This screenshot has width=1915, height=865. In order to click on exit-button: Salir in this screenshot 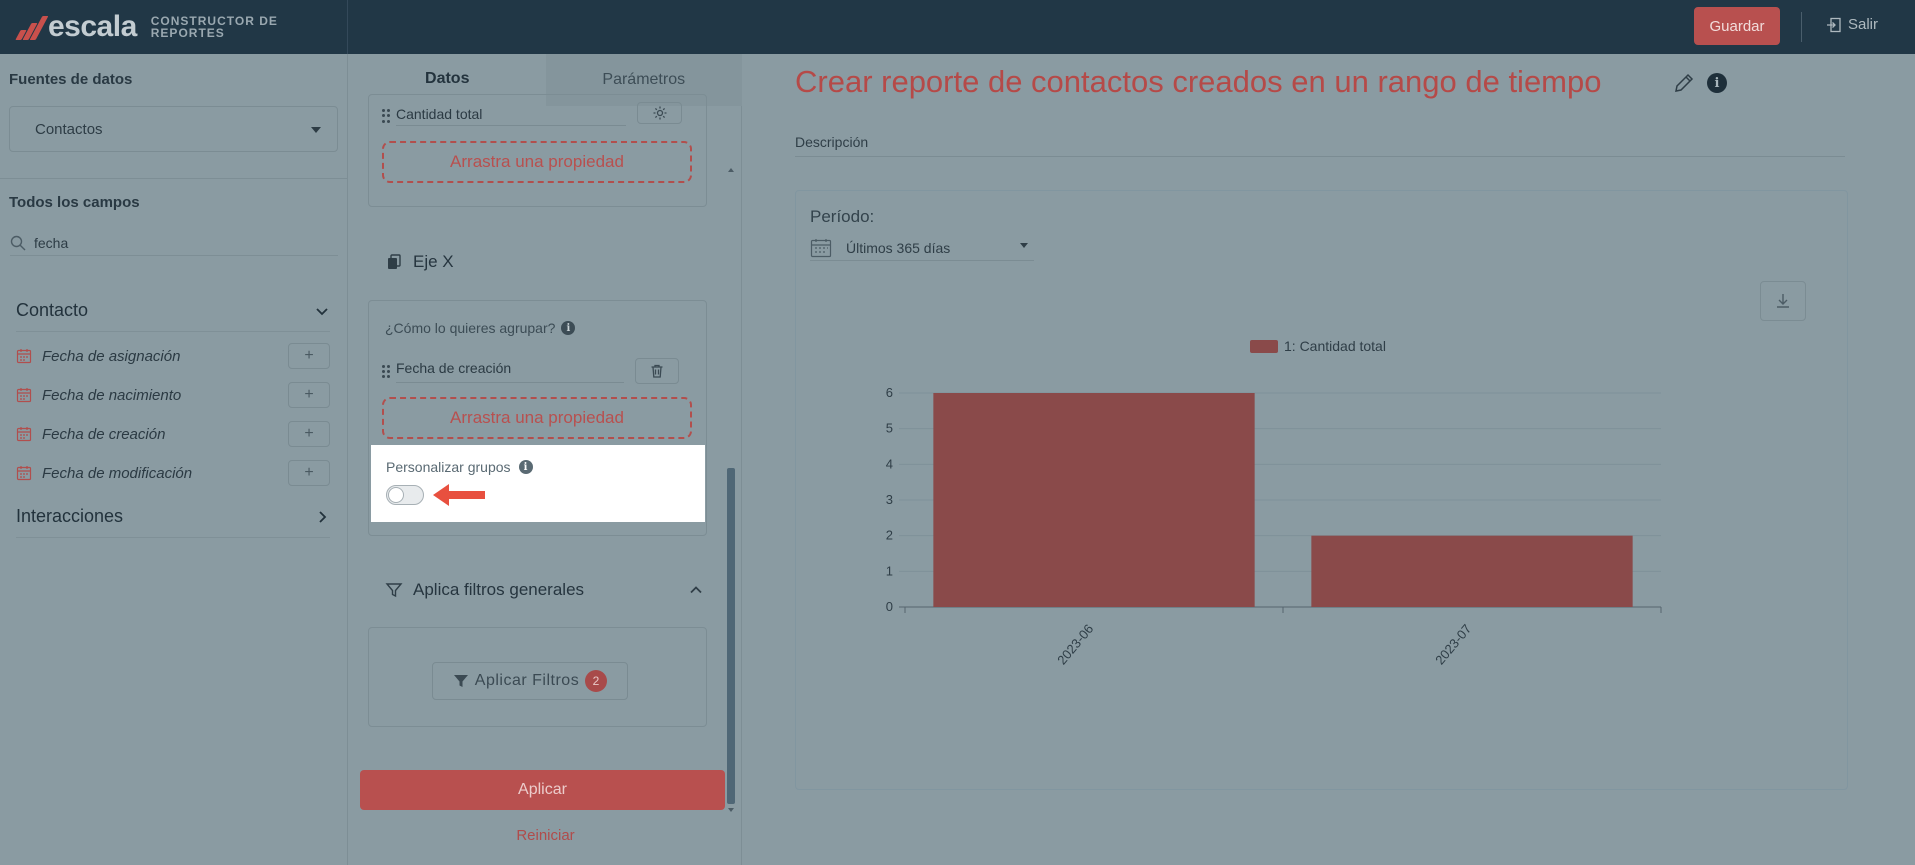, I will do `click(1852, 24)`.